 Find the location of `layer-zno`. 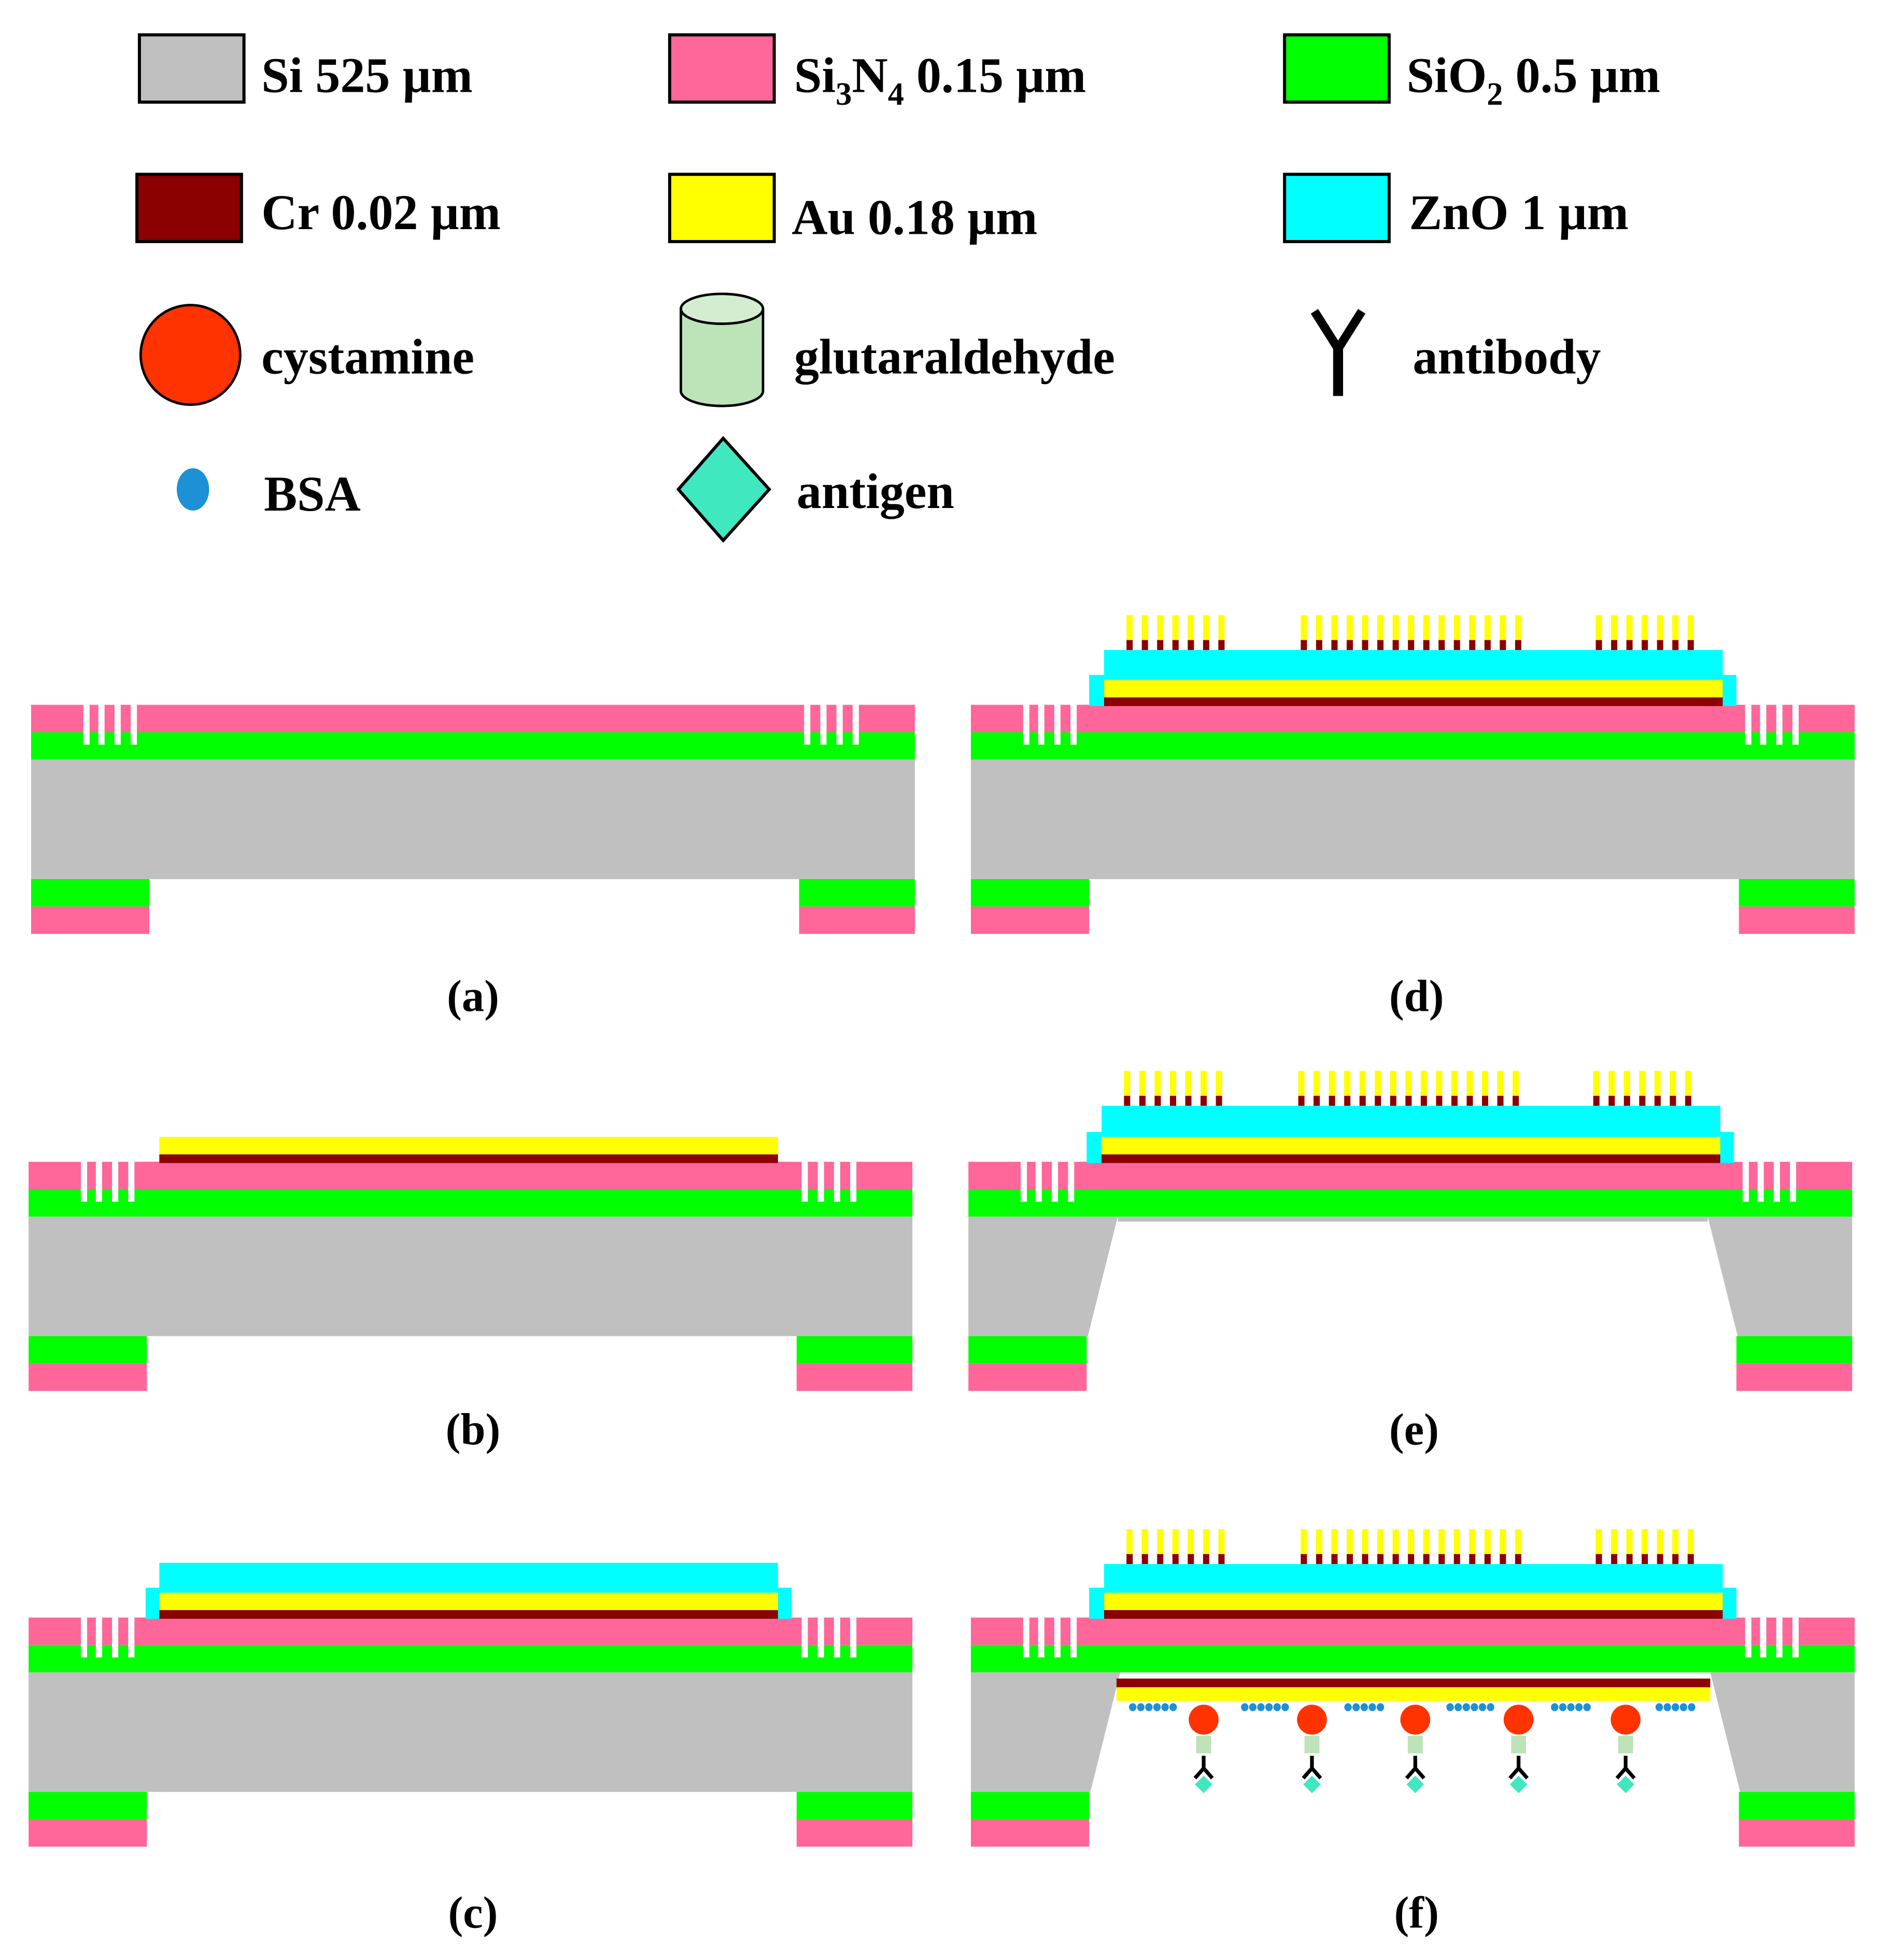

layer-zno is located at coordinates (1411, 1121).